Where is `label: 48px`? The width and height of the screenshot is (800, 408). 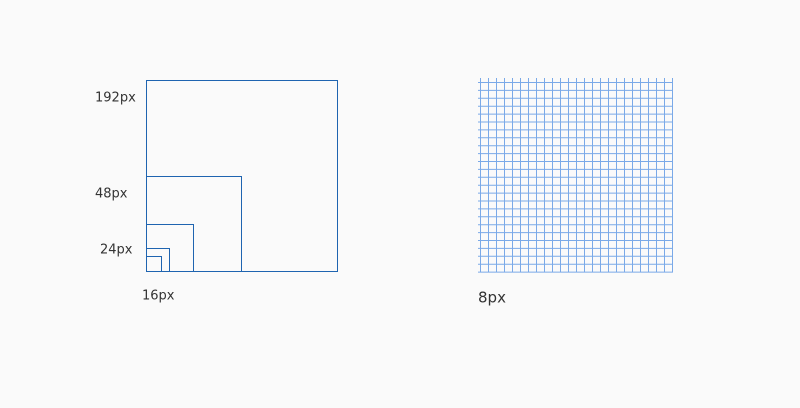
label: 48px is located at coordinates (111, 194).